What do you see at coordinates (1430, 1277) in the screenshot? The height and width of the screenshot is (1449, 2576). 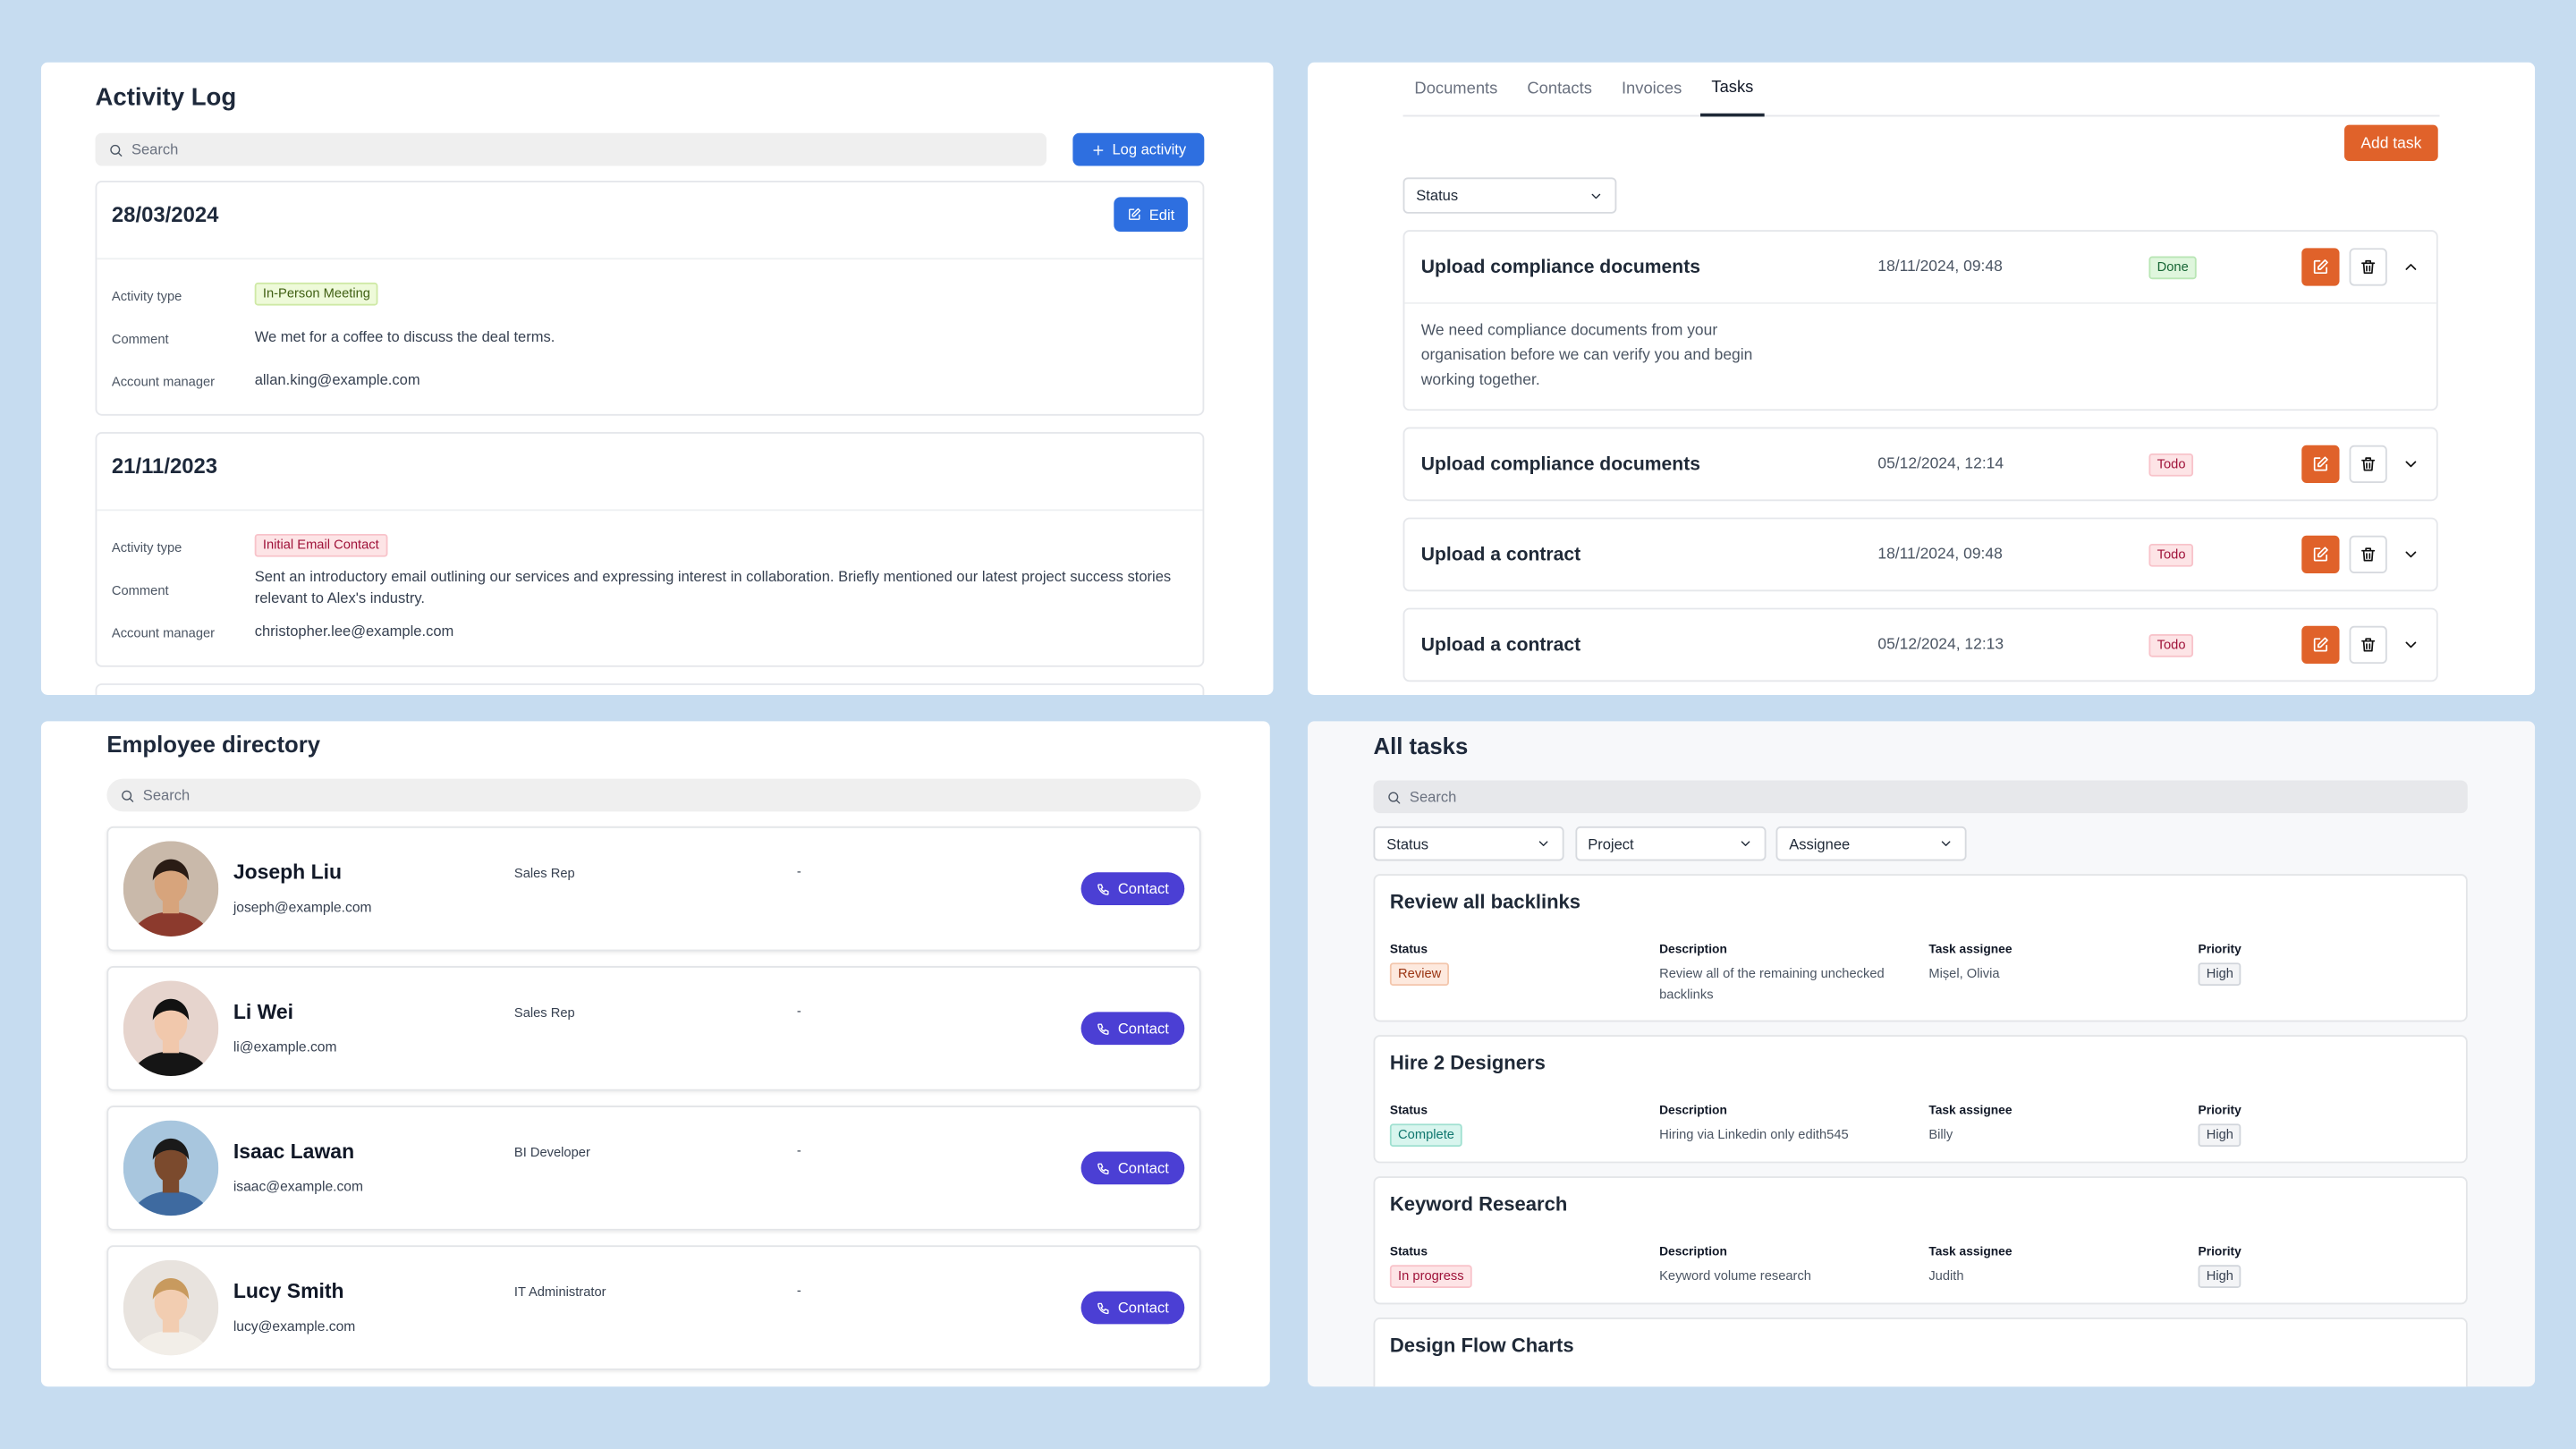 I see `status-badge: In progress` at bounding box center [1430, 1277].